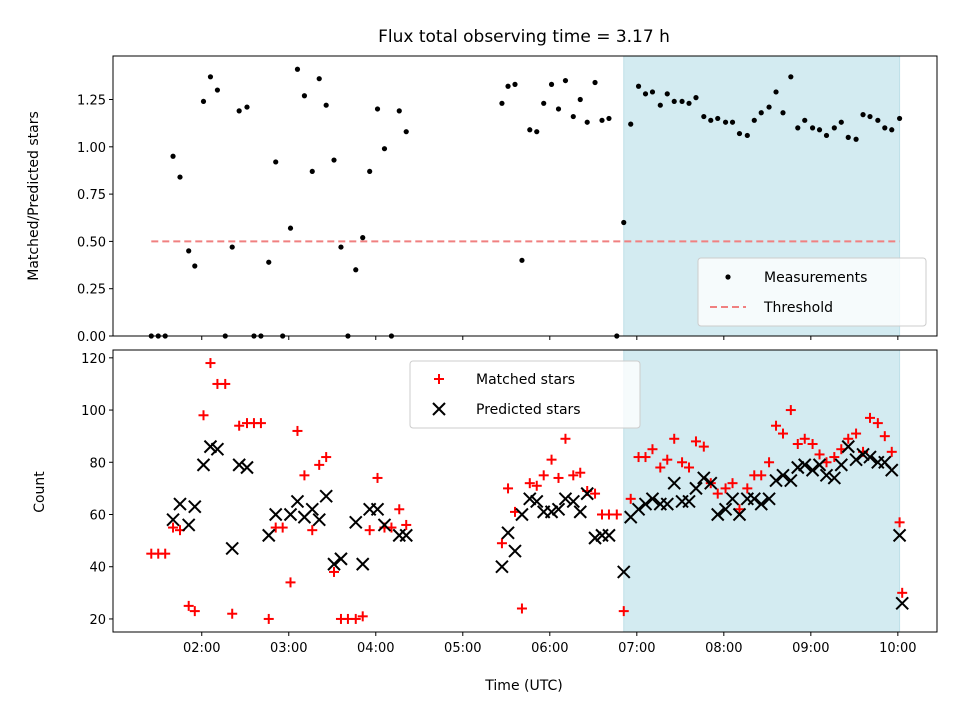 The height and width of the screenshot is (720, 960). What do you see at coordinates (525, 380) in the screenshot?
I see `legend-matched-label: Matched stars` at bounding box center [525, 380].